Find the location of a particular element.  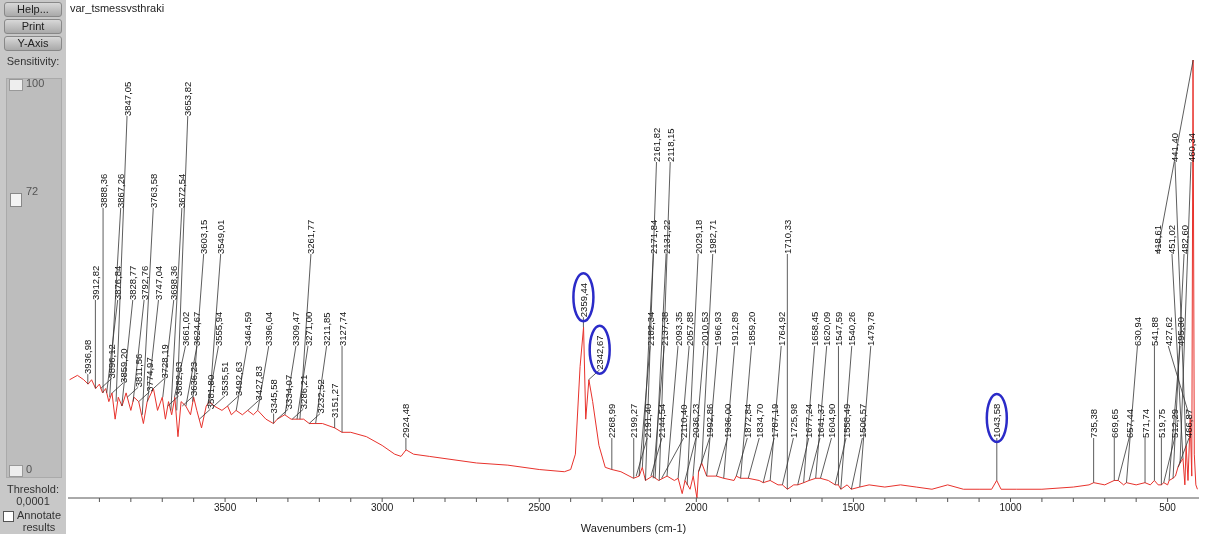

annotation: 3774,97 is located at coordinates (150, 374).